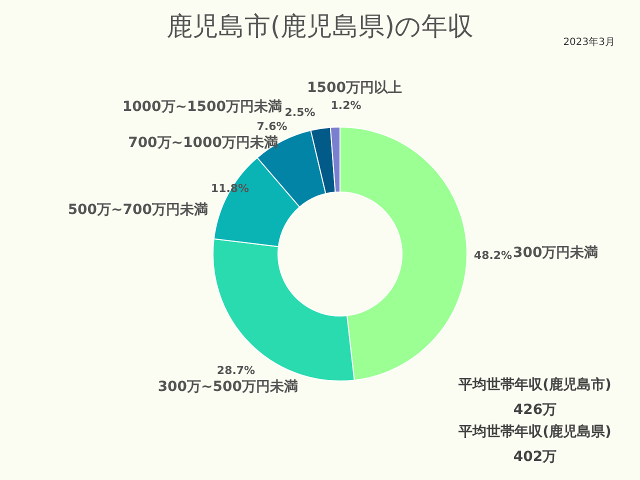  Describe the element at coordinates (228, 387) in the screenshot. I see `slice-label: 300万~500万円未満` at that location.